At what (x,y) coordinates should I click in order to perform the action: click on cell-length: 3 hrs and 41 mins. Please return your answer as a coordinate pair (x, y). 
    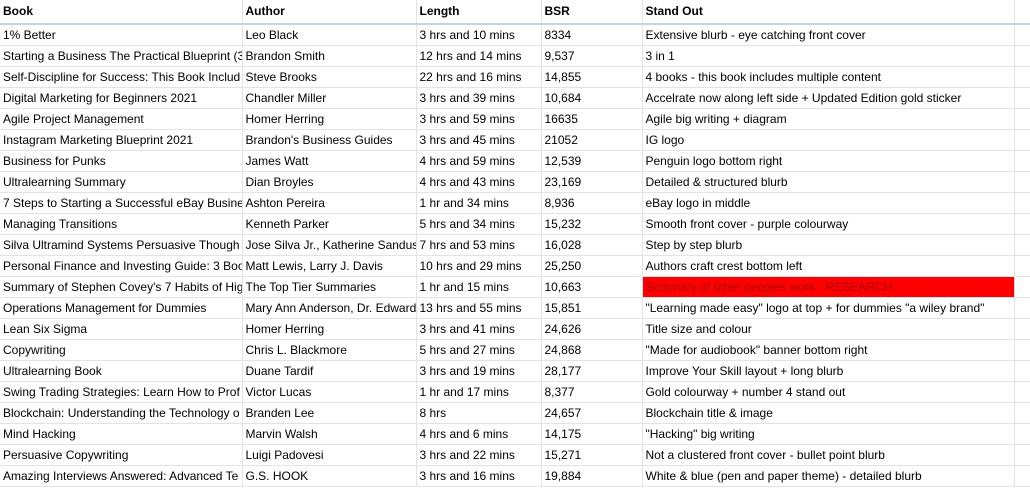
    Looking at the image, I should click on (479, 329).